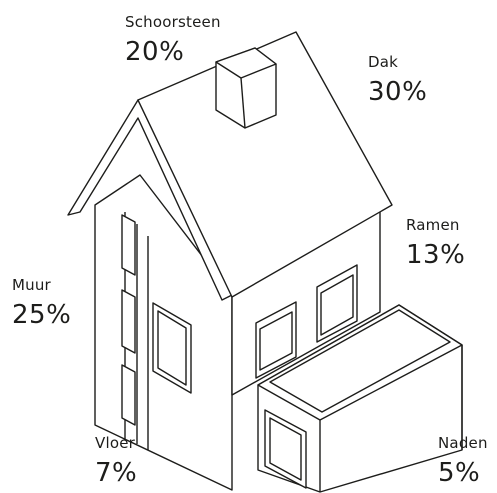 The width and height of the screenshot is (497, 493). I want to click on label-roof: Dak 30%, so click(397, 80).